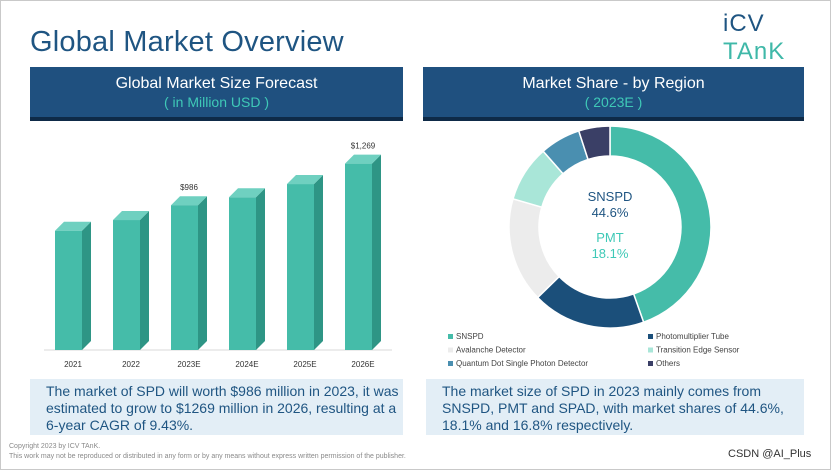  Describe the element at coordinates (358, 256) in the screenshot. I see `bar-2026E` at that location.